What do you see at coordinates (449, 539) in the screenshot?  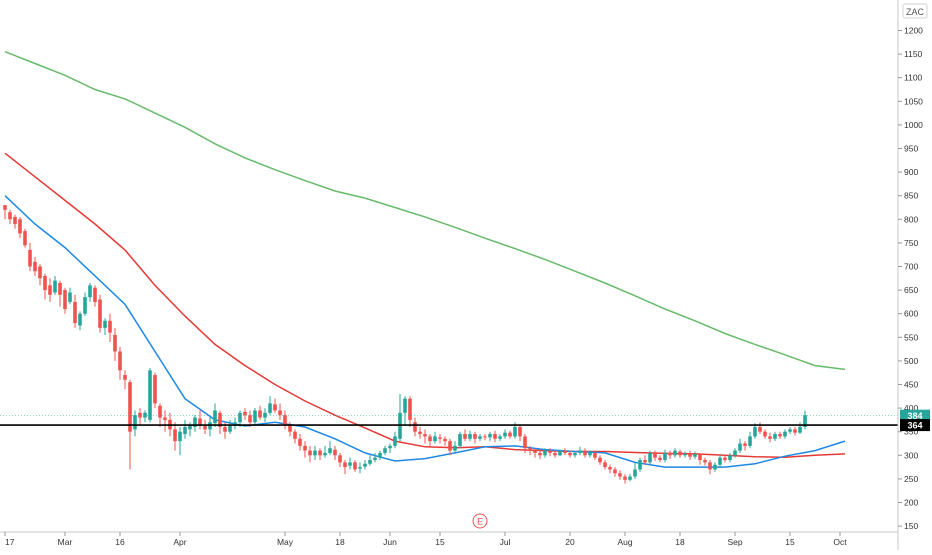 I see `time-axis: 17 Mar 16 Apr May 18 Jun 15 Jul 20 Aug 18 Sep 15 Oct` at bounding box center [449, 539].